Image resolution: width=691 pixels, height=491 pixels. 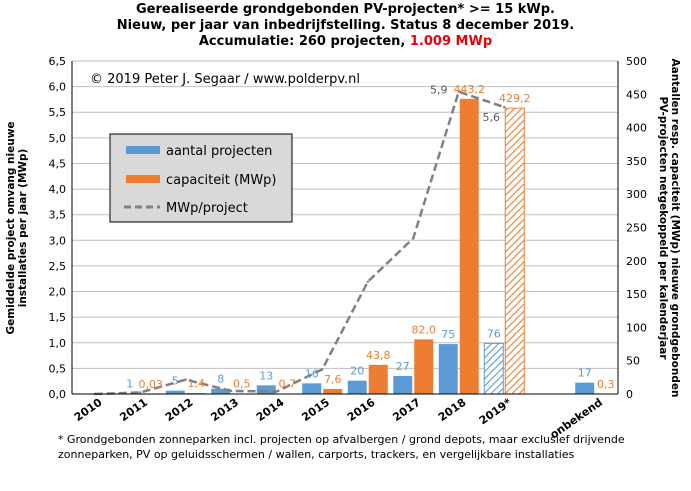 What do you see at coordinates (451, 41) in the screenshot?
I see `title-total-mwp: 1.009 MWp` at bounding box center [451, 41].